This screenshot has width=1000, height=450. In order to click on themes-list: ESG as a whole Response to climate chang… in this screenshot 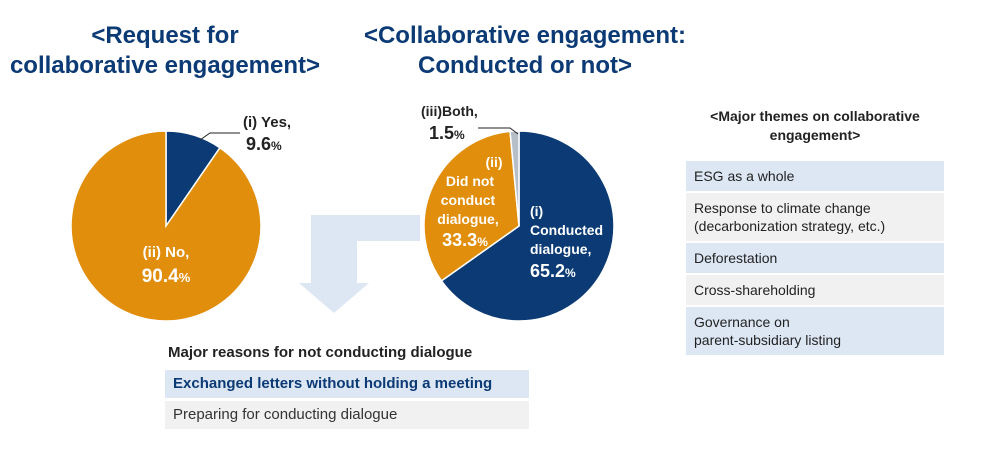, I will do `click(815, 259)`.